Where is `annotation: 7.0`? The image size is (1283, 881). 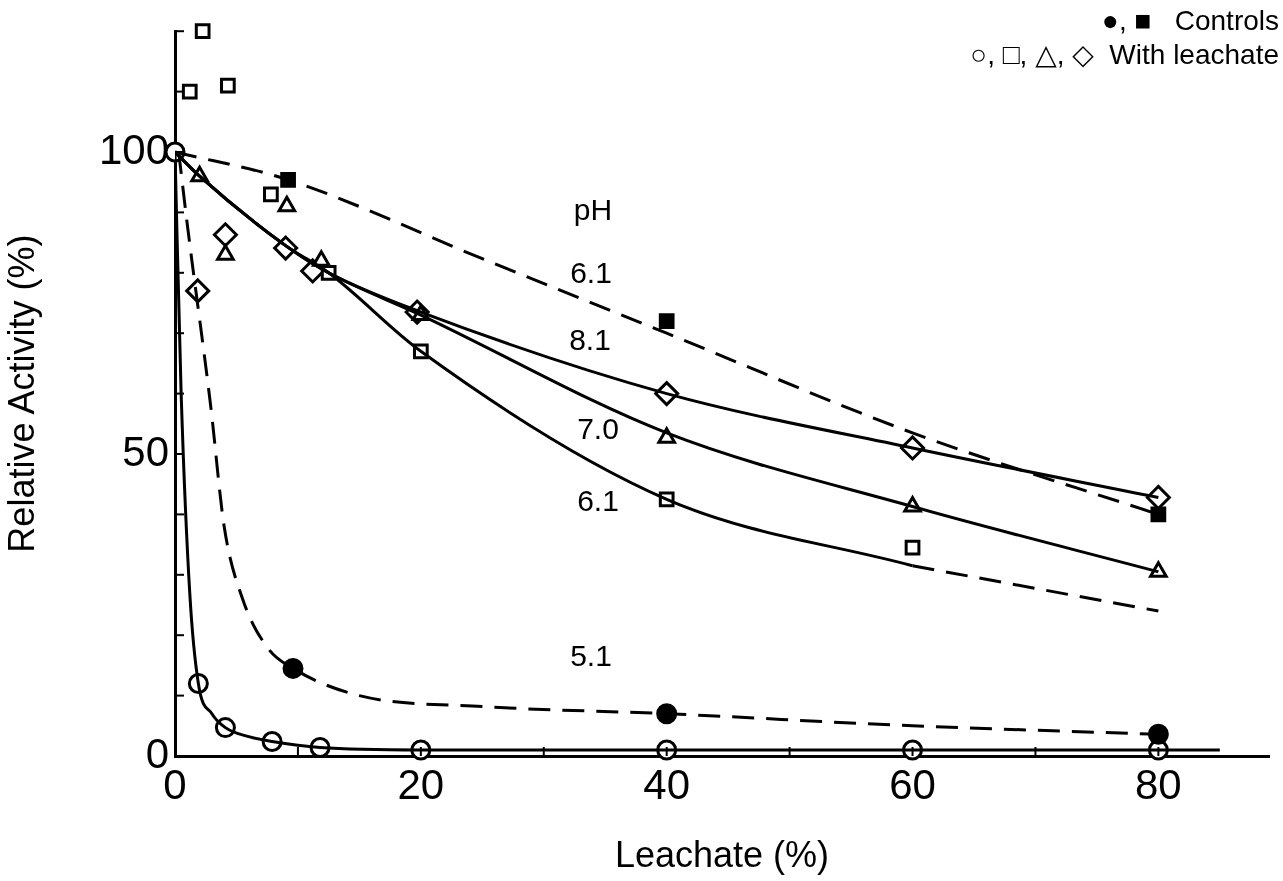
annotation: 7.0 is located at coordinates (598, 429).